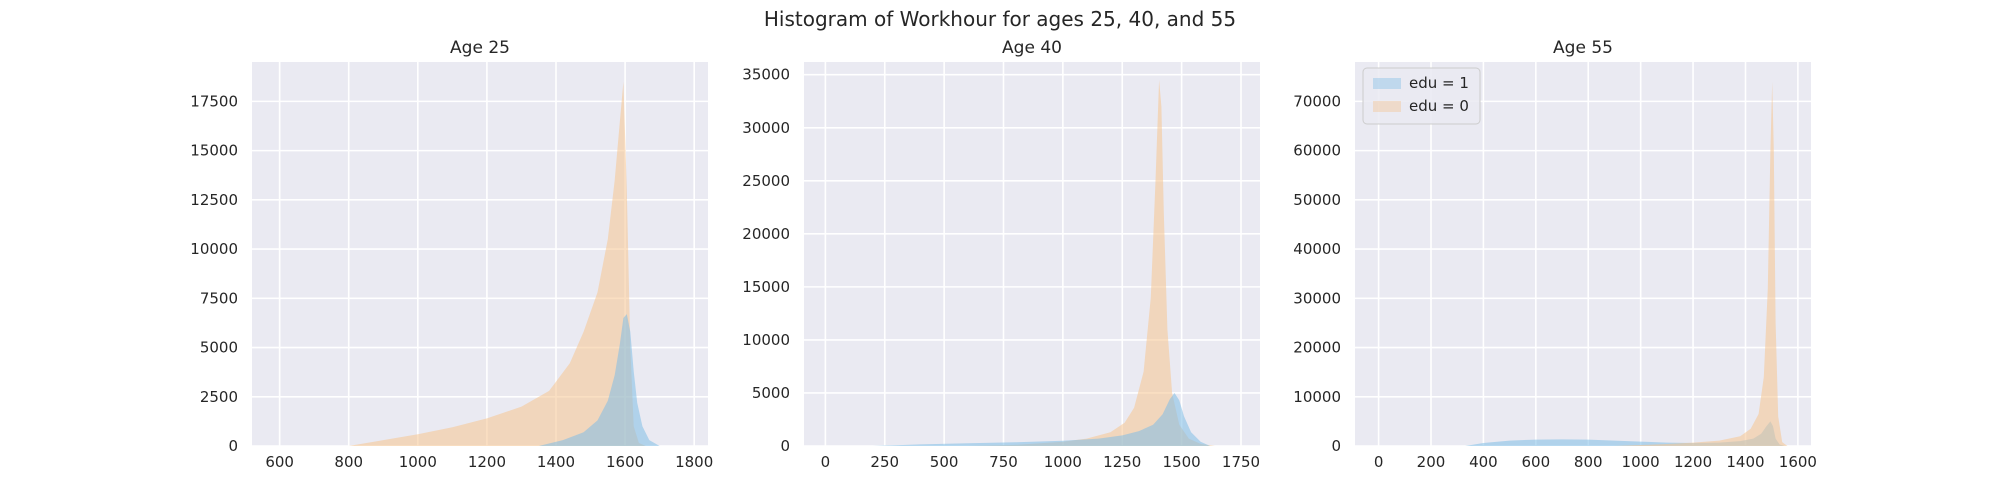  I want to click on legend-label: edu = 0, so click(1439, 106).